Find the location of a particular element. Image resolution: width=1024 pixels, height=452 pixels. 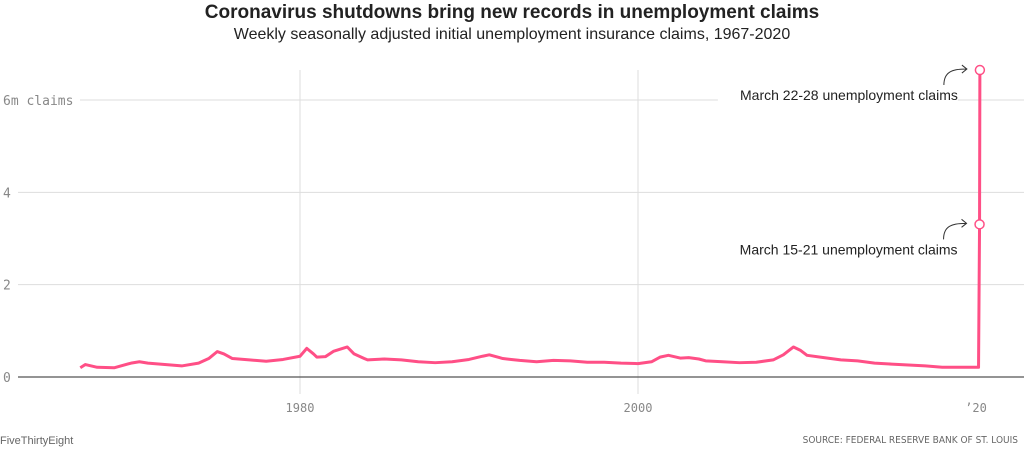

annotation-label: March 15-21 unemployment claims is located at coordinates (849, 249).